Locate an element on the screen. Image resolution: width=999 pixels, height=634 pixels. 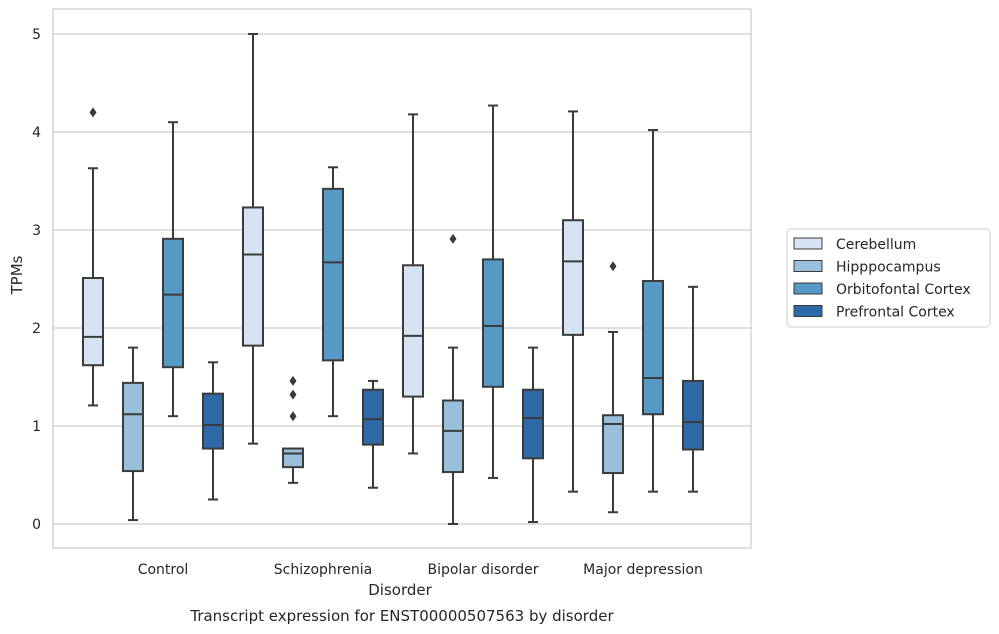
y-tick-label: 3 is located at coordinates (36, 231).